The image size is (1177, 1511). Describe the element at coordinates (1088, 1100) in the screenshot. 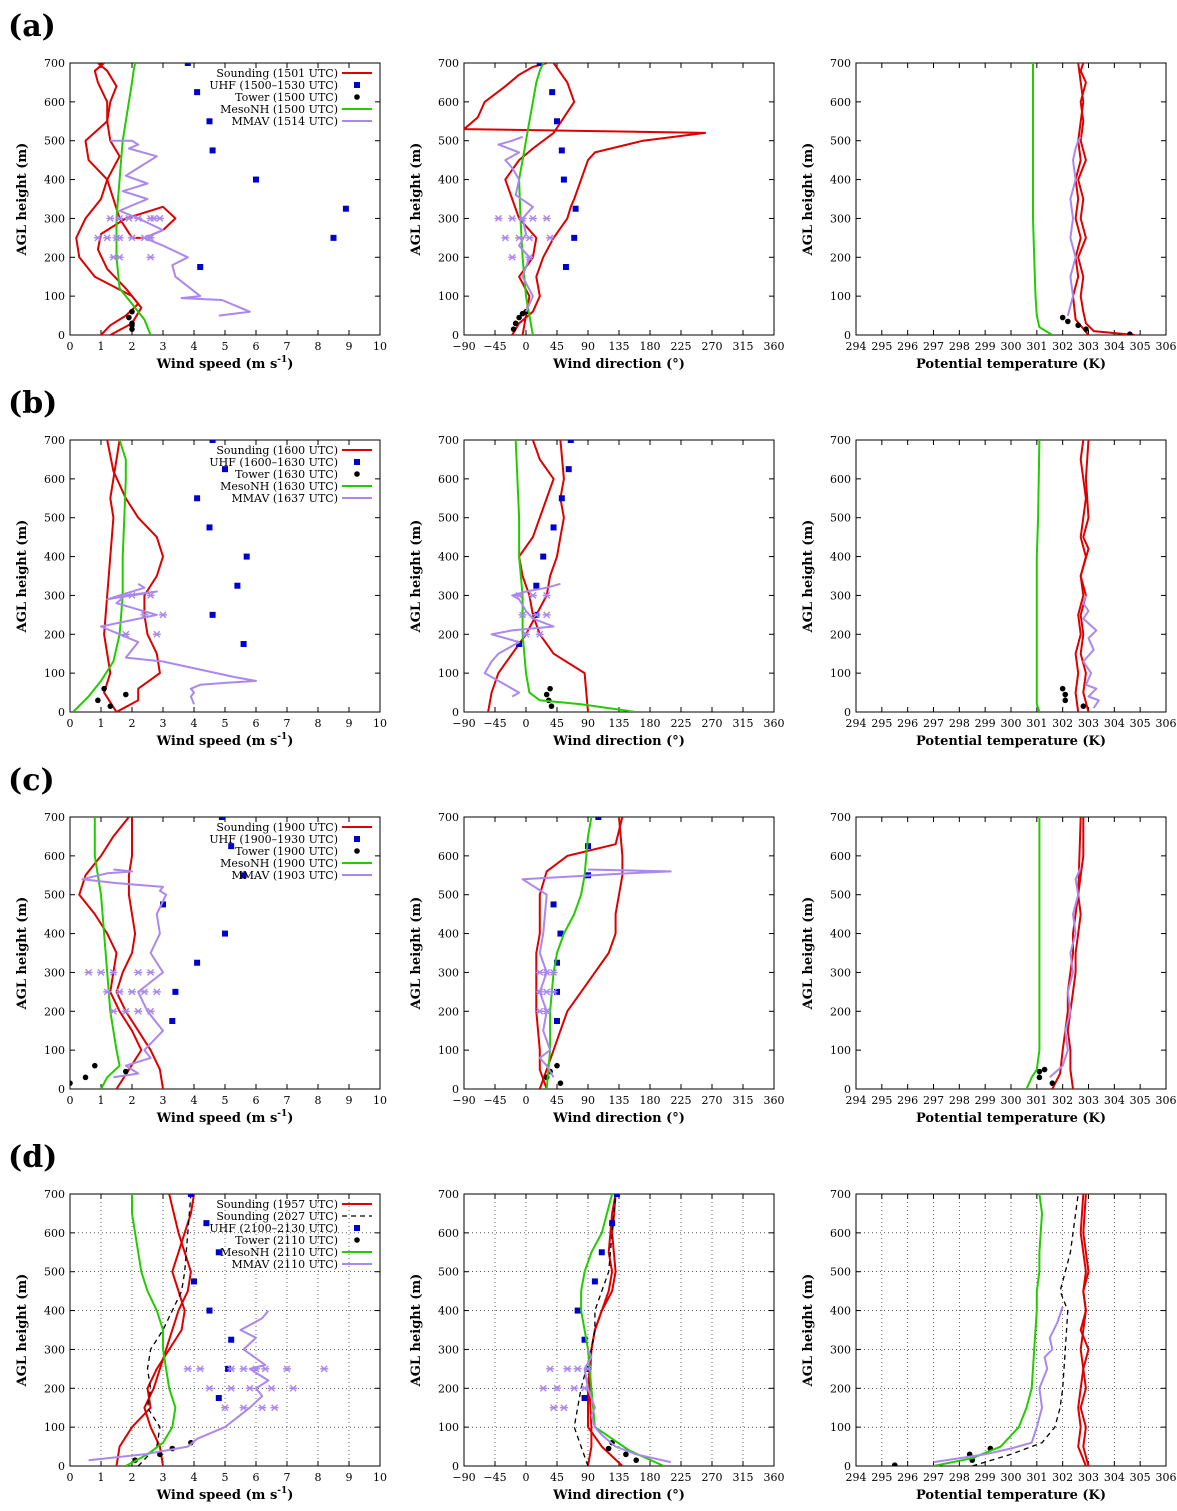

I see `x-tick-label: 303` at that location.